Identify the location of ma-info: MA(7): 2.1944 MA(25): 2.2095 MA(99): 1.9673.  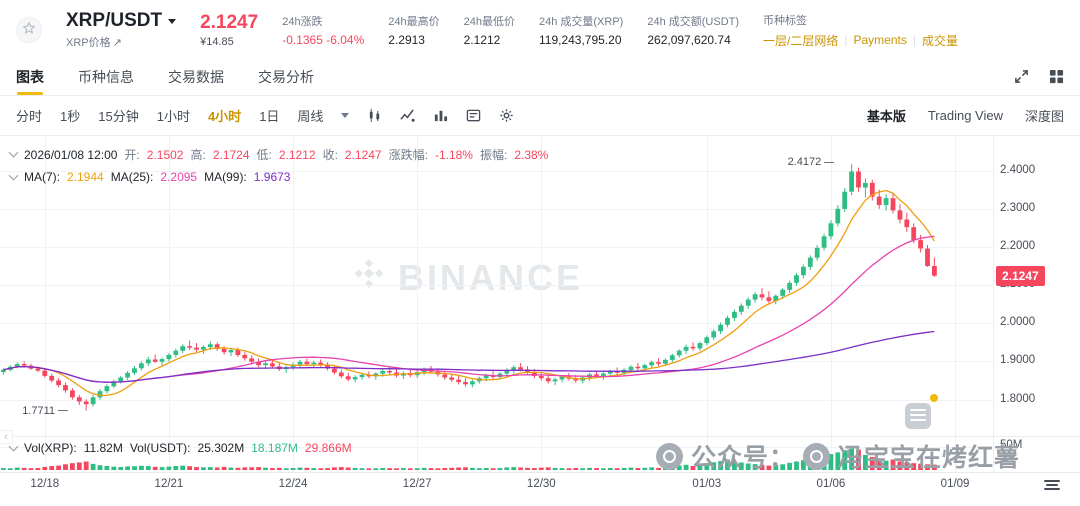
(149, 177).